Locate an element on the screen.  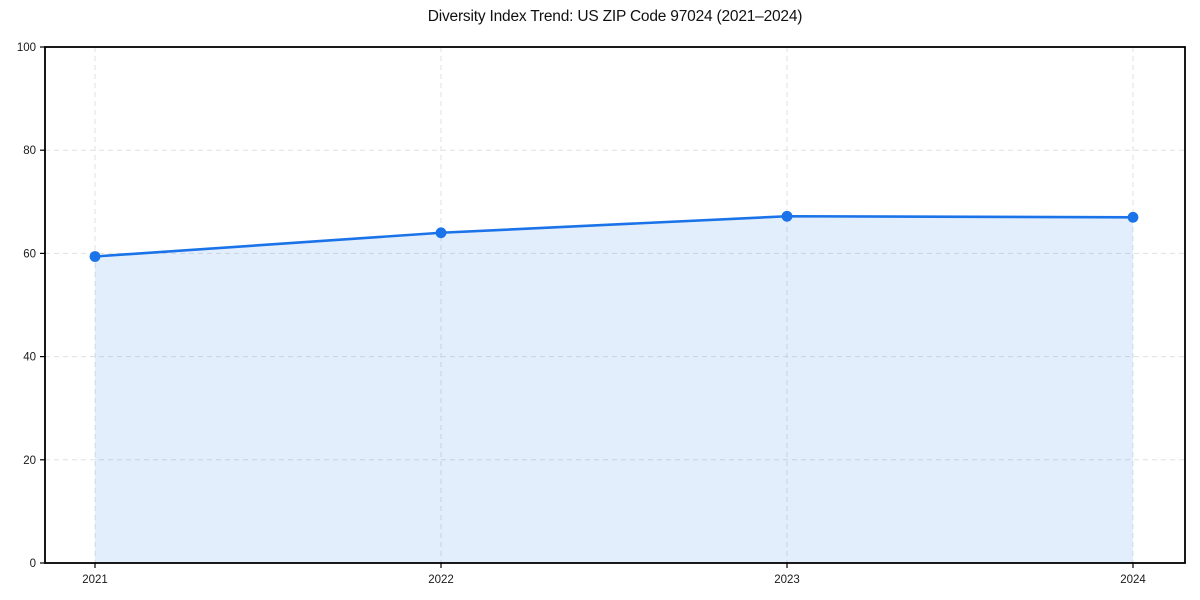
x-axis-tick-label: 2023 is located at coordinates (787, 580).